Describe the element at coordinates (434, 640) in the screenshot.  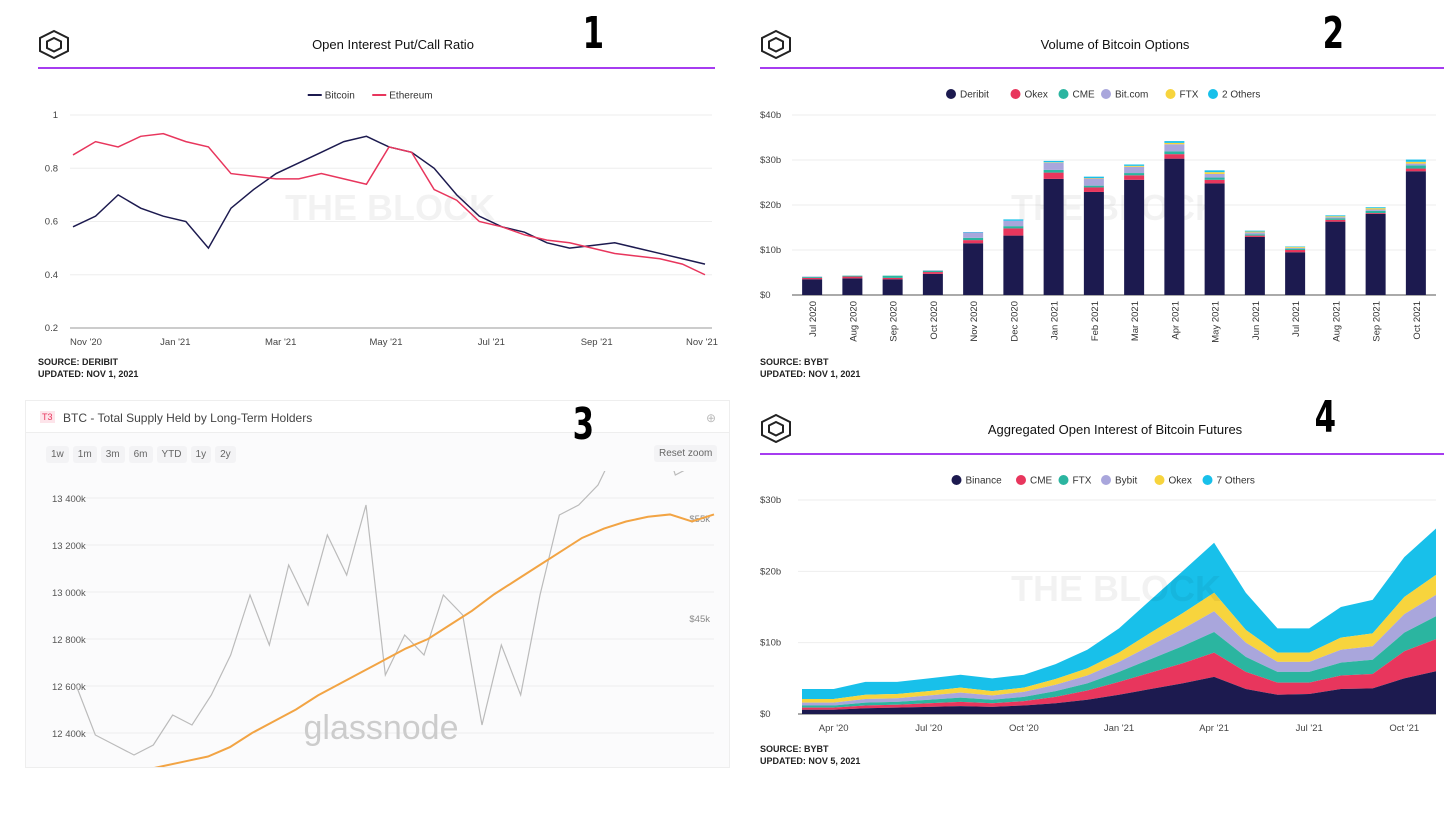
I see `lth-supply-line` at that location.